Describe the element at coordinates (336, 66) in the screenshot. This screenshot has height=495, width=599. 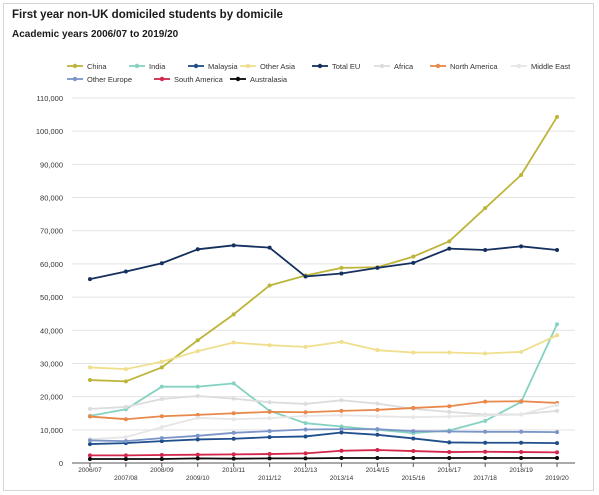
I see `legend-item-total-eu: Total EU` at that location.